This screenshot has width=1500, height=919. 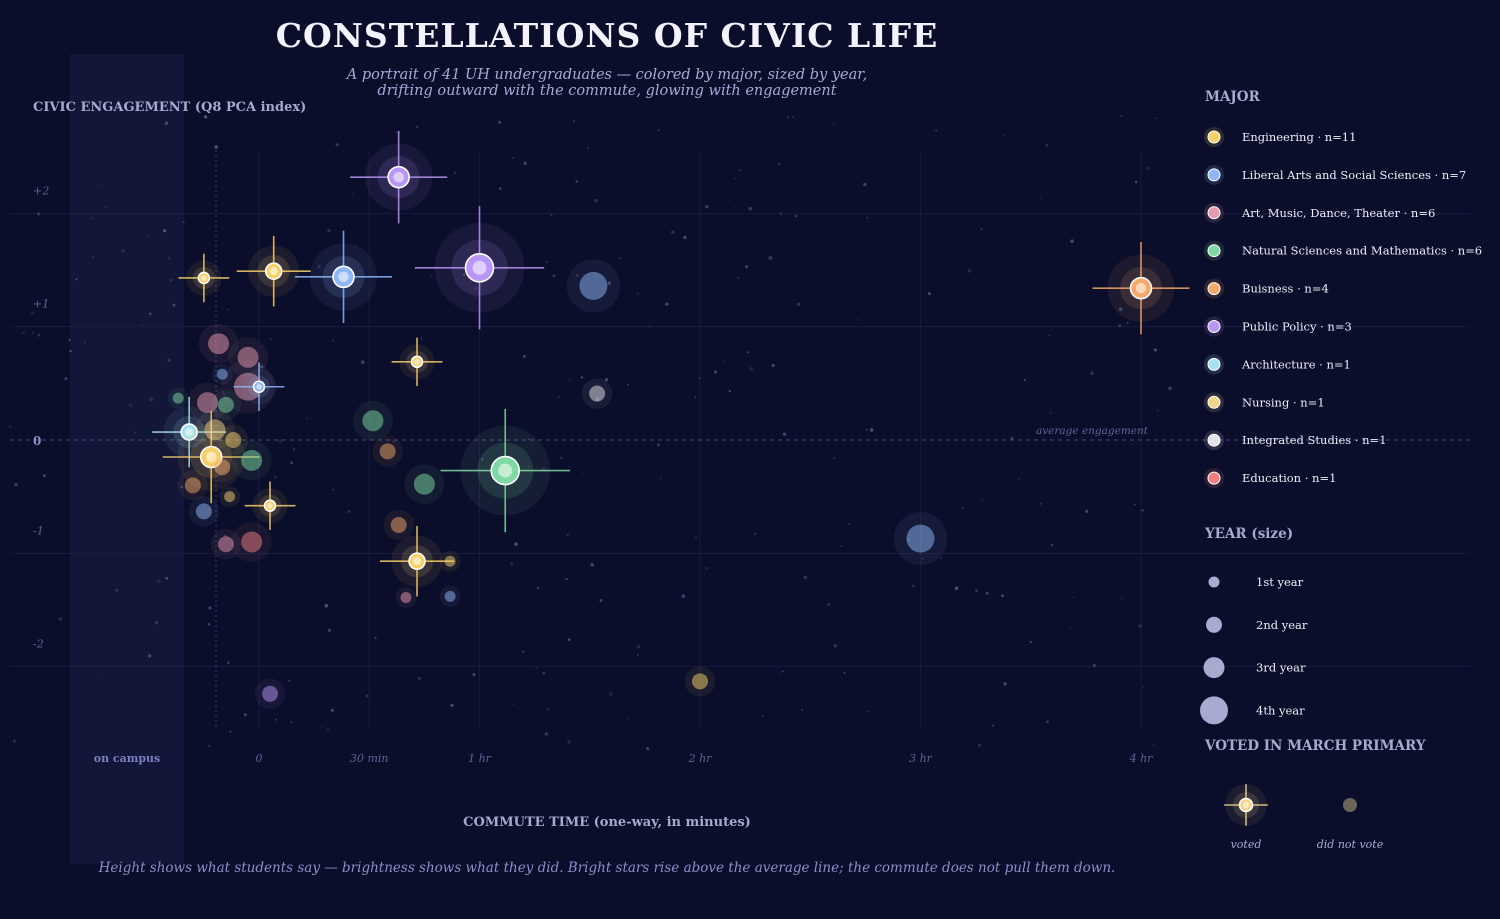 What do you see at coordinates (127, 459) in the screenshot?
I see `on-campus-band` at bounding box center [127, 459].